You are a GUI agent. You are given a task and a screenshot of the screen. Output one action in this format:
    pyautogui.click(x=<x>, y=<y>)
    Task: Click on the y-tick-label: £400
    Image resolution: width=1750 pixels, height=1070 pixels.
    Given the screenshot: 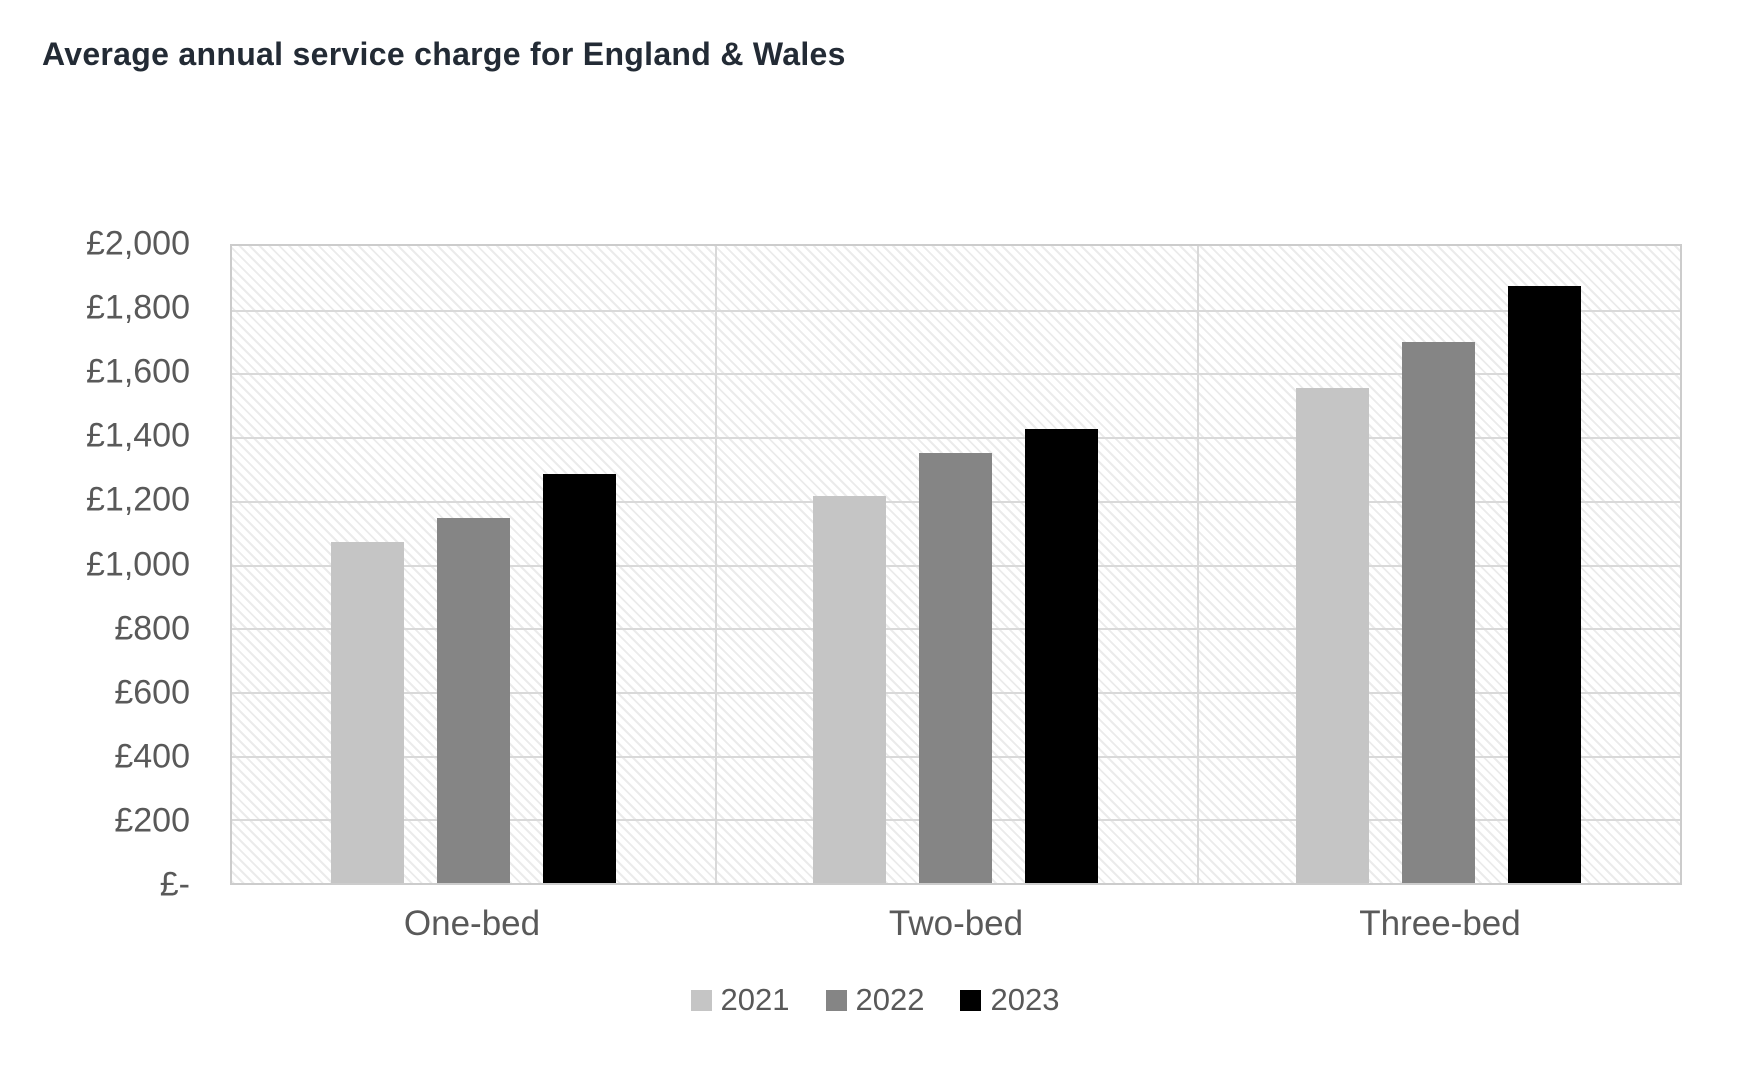 What is the action you would take?
    pyautogui.click(x=152, y=756)
    